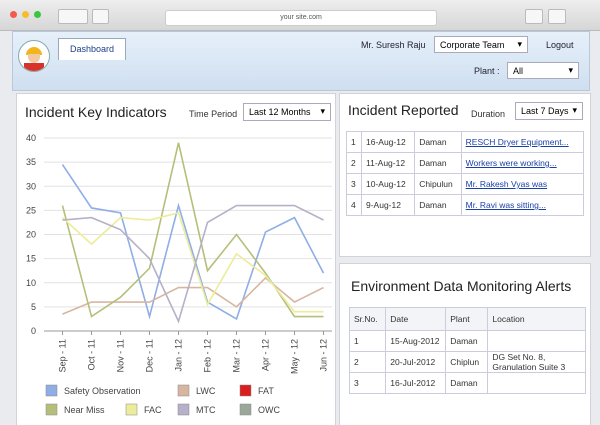 Image resolution: width=600 pixels, height=425 pixels. Describe the element at coordinates (557, 16) in the screenshot. I see `tabs-button` at that location.